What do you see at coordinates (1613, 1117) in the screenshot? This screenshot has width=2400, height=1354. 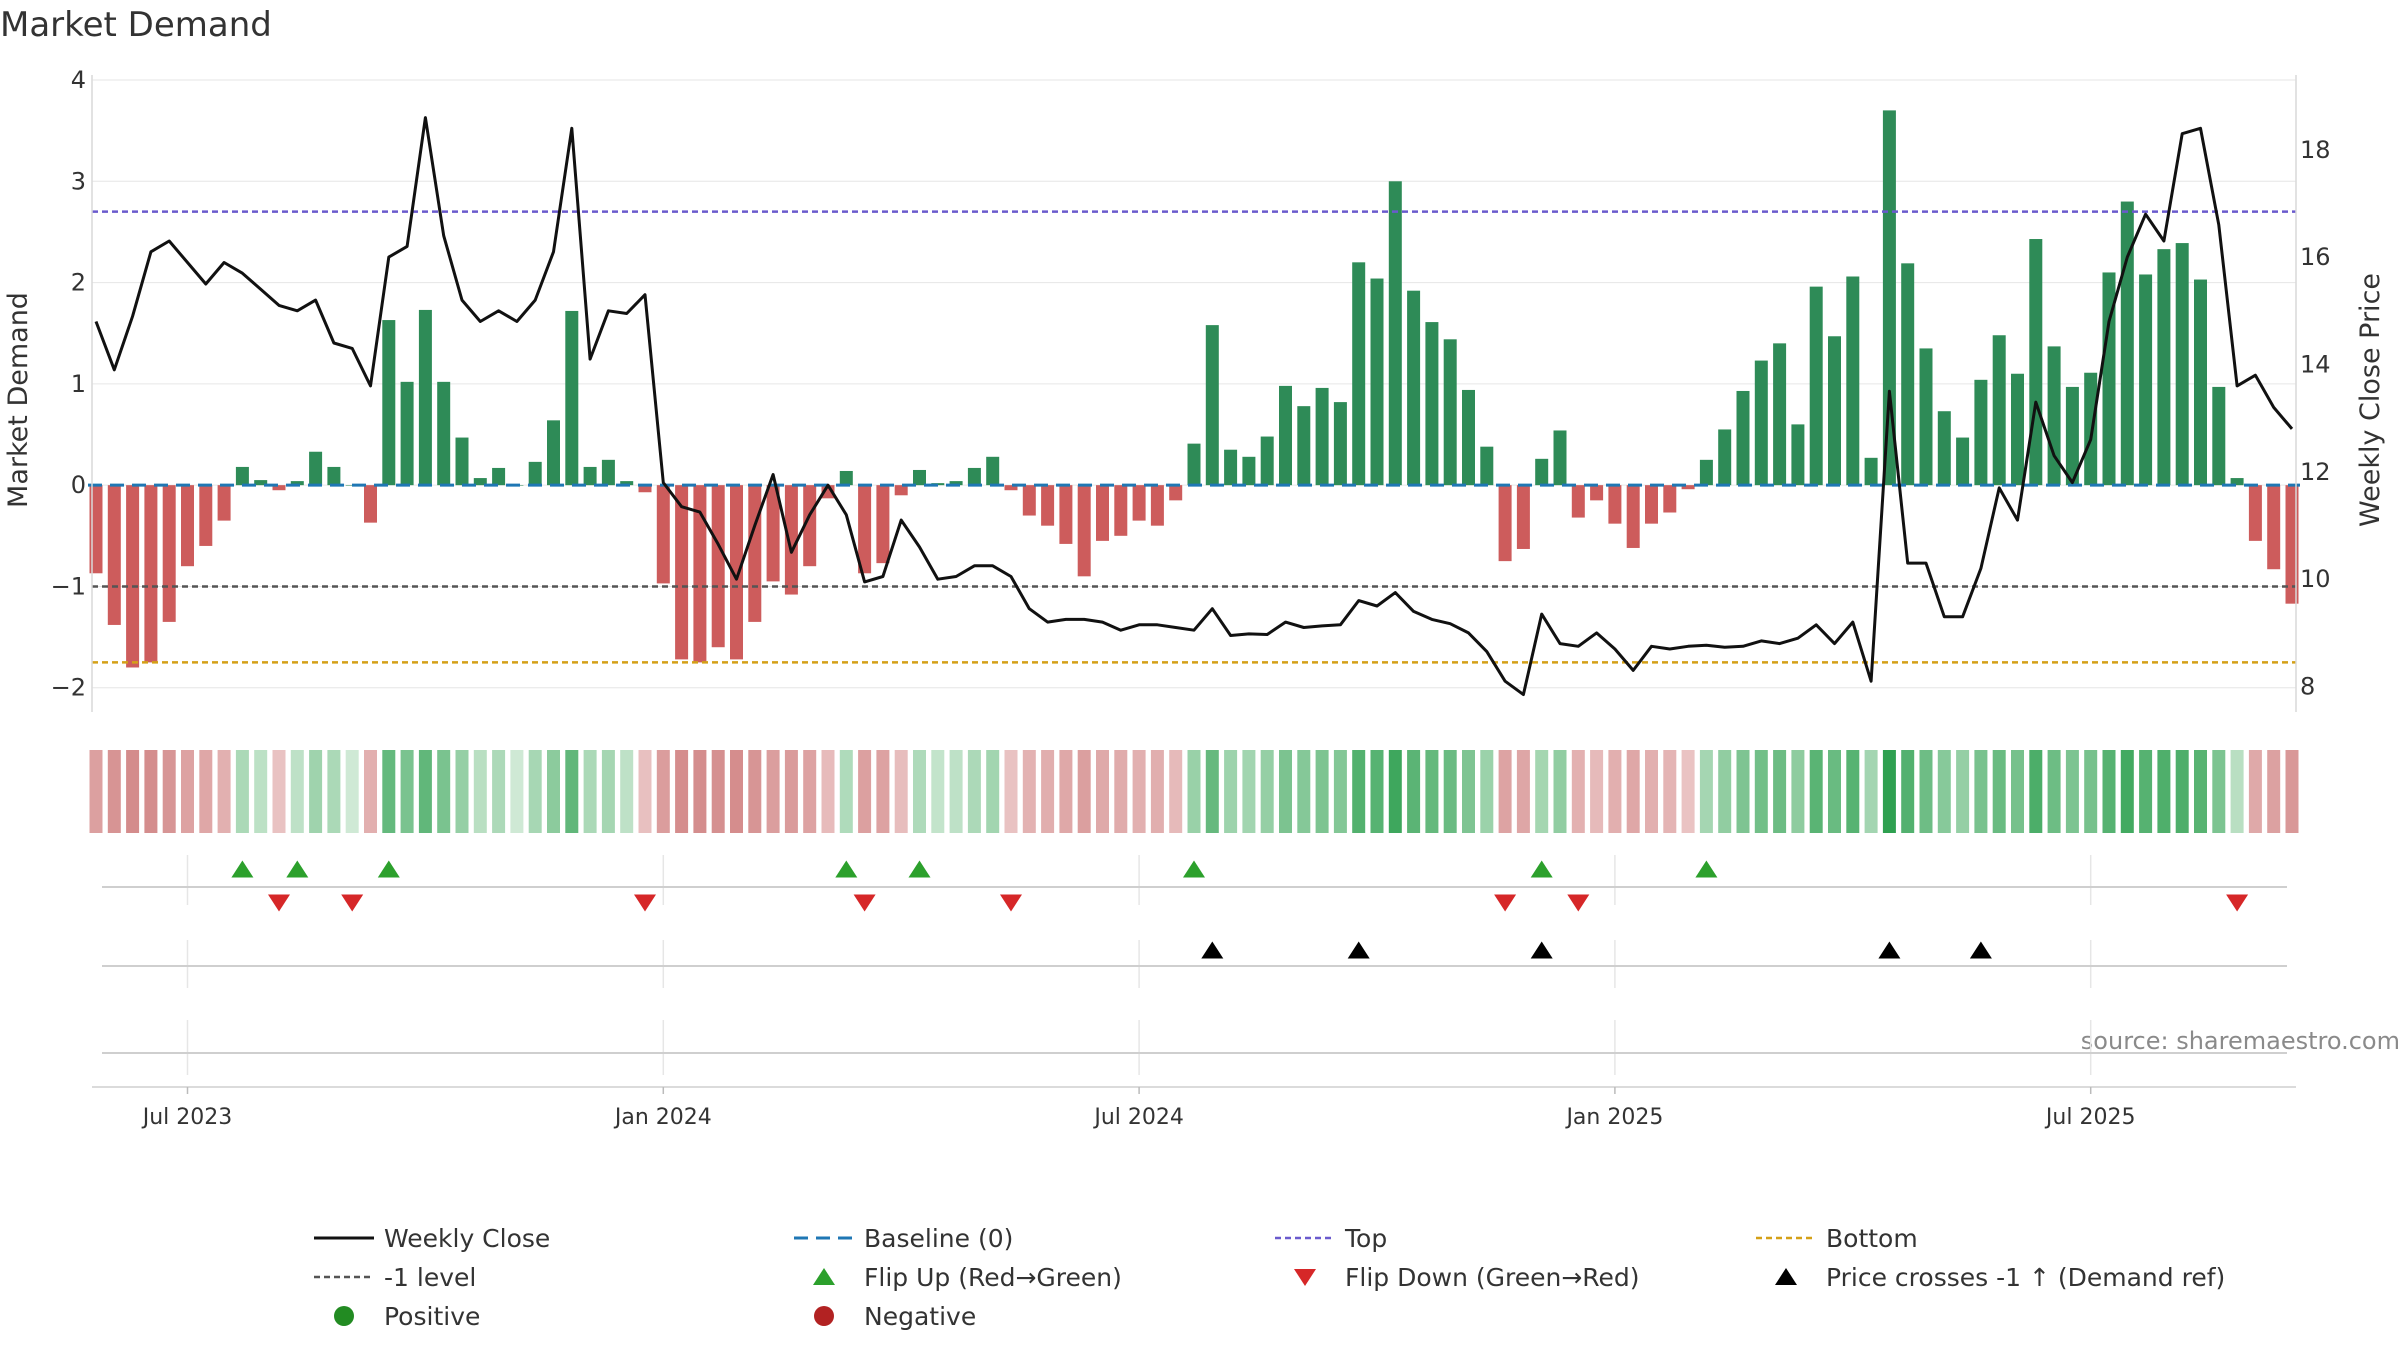 I see `x-tick-label: Jan 2025` at bounding box center [1613, 1117].